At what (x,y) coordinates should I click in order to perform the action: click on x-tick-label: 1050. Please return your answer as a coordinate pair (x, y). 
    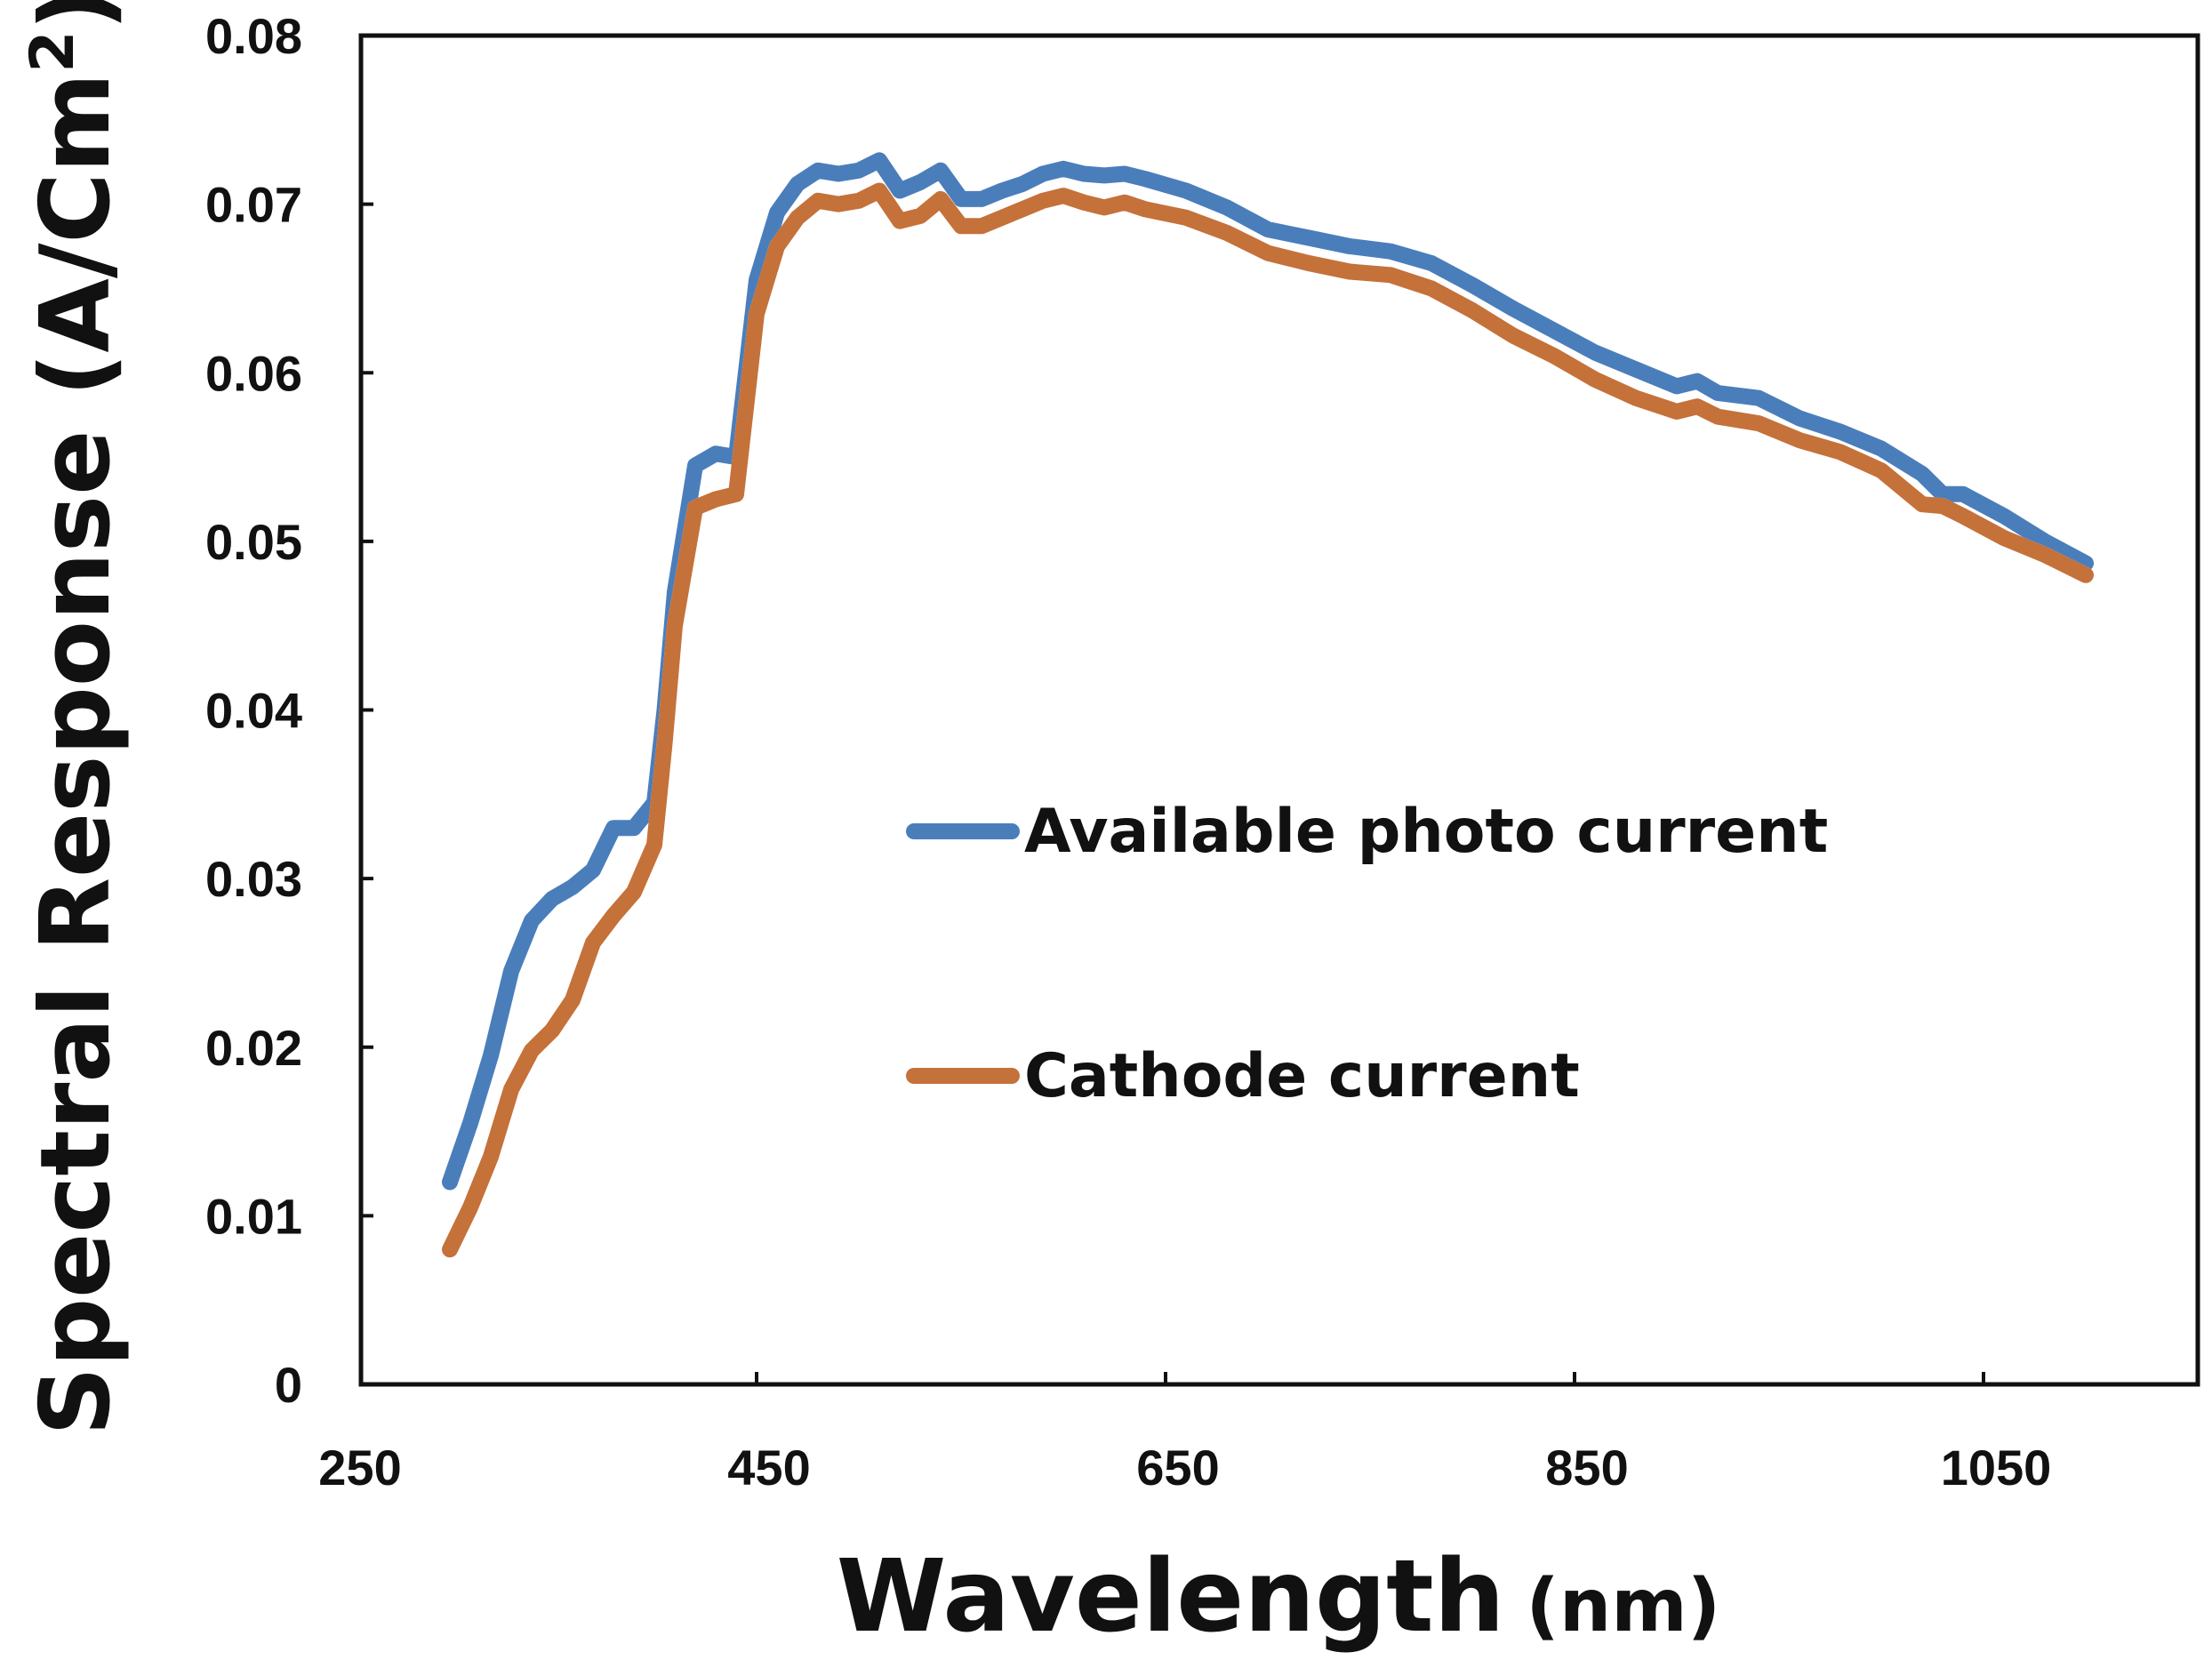
    Looking at the image, I should click on (1996, 1467).